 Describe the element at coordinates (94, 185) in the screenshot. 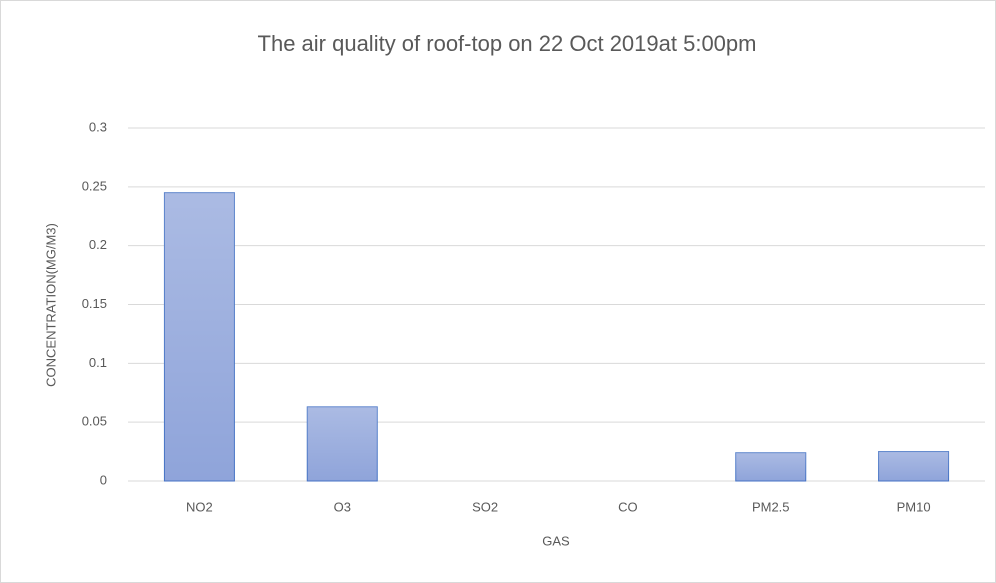

I see `y-tick-label: 0.25` at that location.